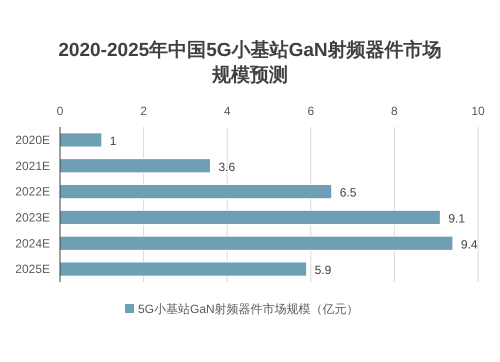 This screenshot has width=500, height=362. Describe the element at coordinates (144, 111) in the screenshot. I see `x-tick-label: 2` at that location.